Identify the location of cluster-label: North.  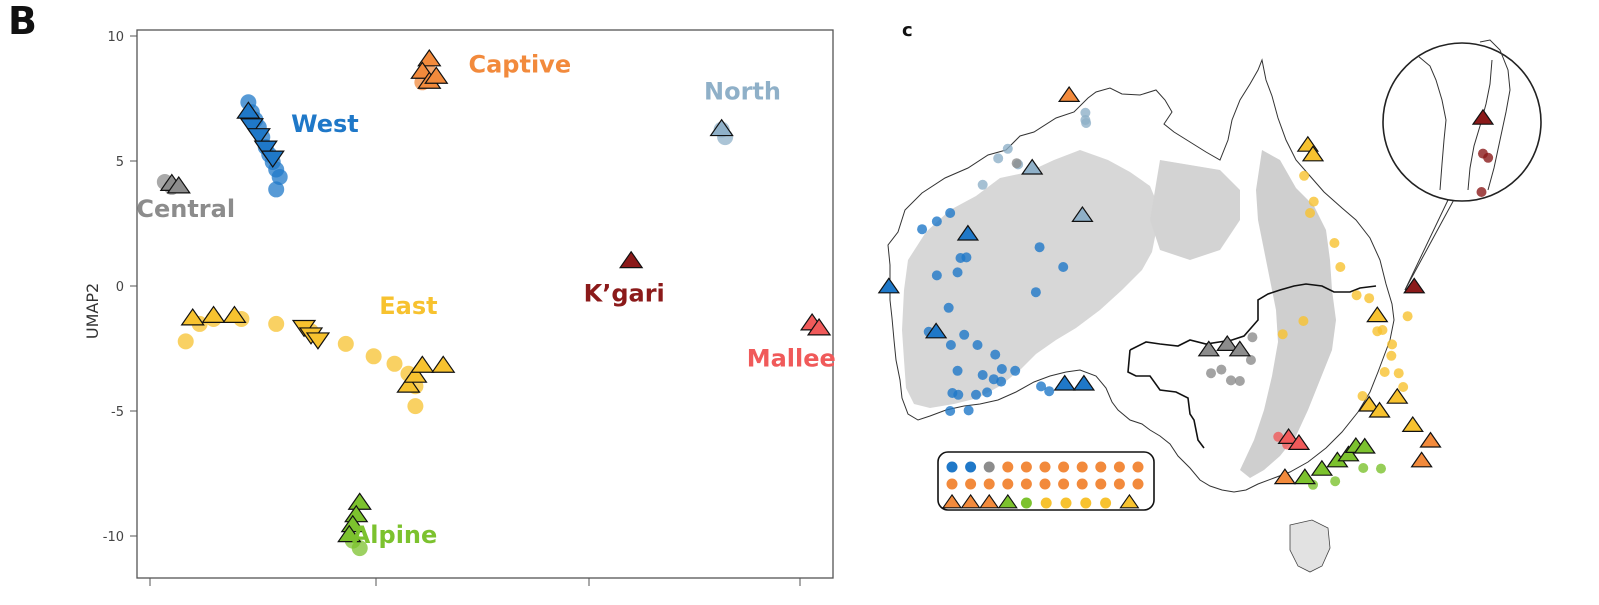
(742, 92).